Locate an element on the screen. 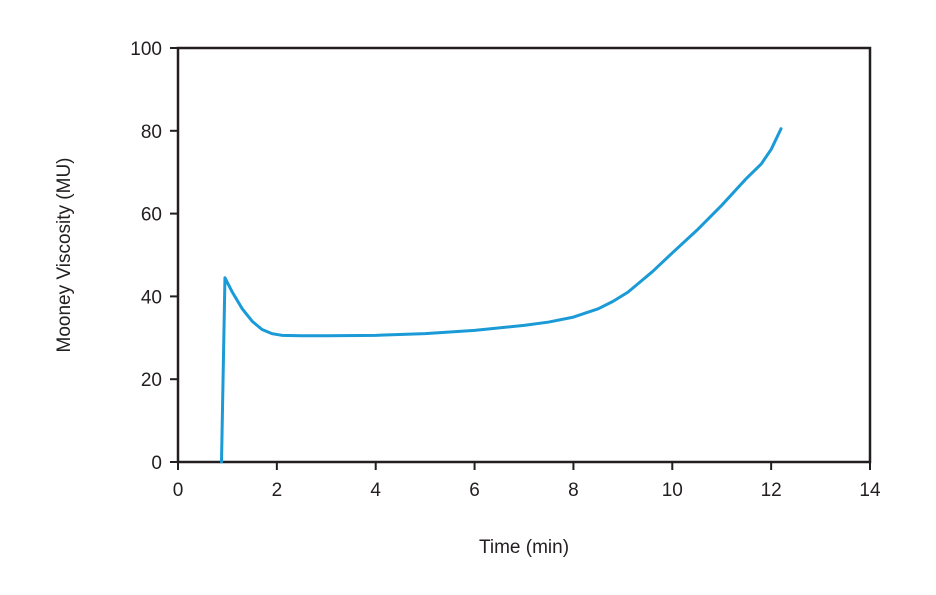 This screenshot has height=595, width=936. x-tick-label: 6 is located at coordinates (474, 490).